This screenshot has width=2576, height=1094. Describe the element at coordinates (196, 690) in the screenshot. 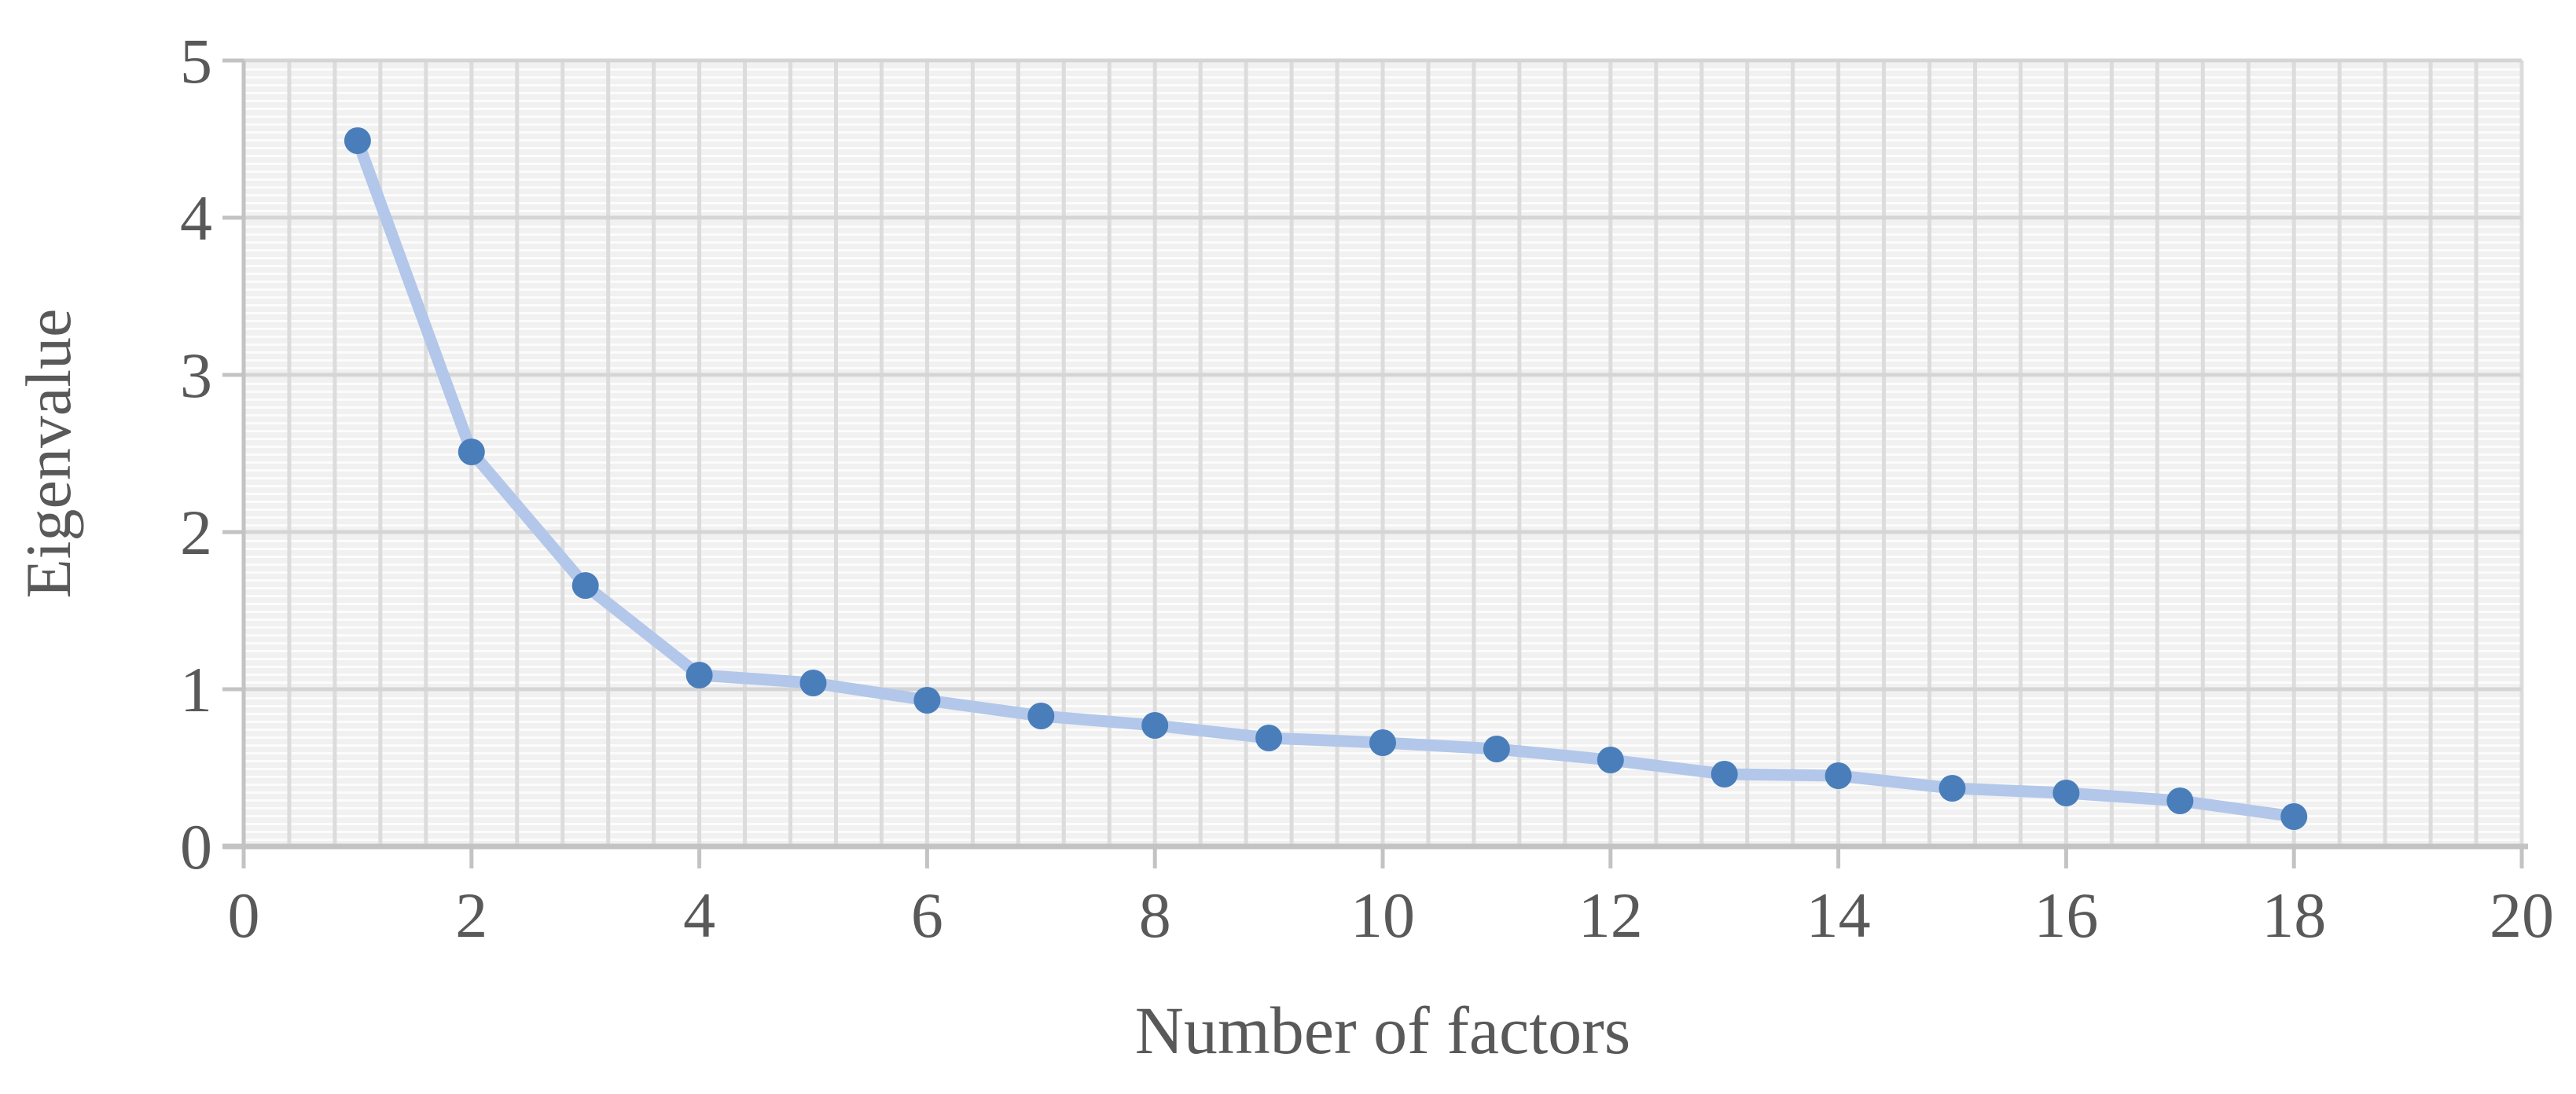

I see `y-tick-label: 1` at that location.